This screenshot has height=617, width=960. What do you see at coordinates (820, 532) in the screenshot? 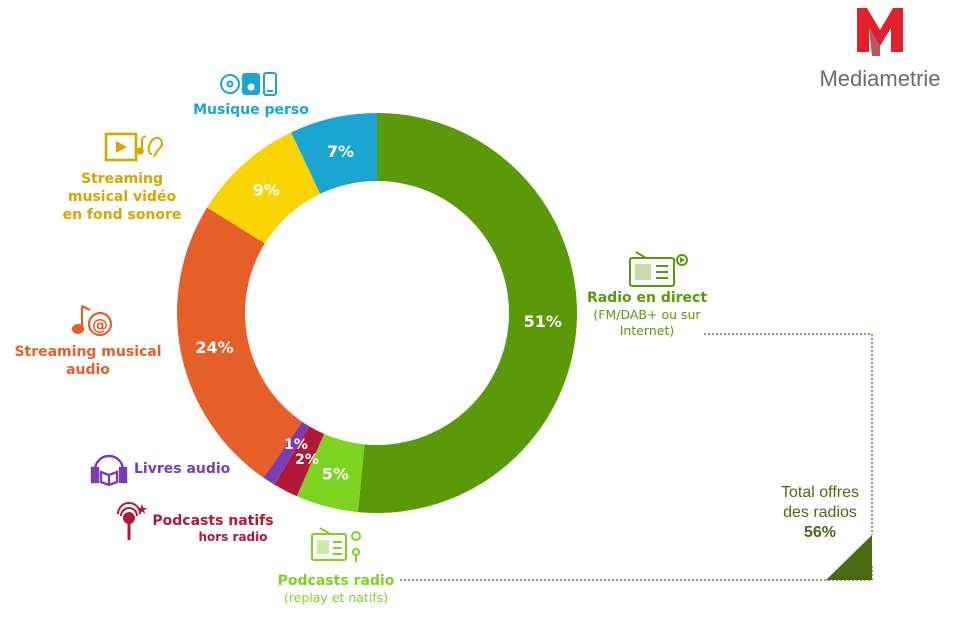
I see `total-value: 56%` at bounding box center [820, 532].